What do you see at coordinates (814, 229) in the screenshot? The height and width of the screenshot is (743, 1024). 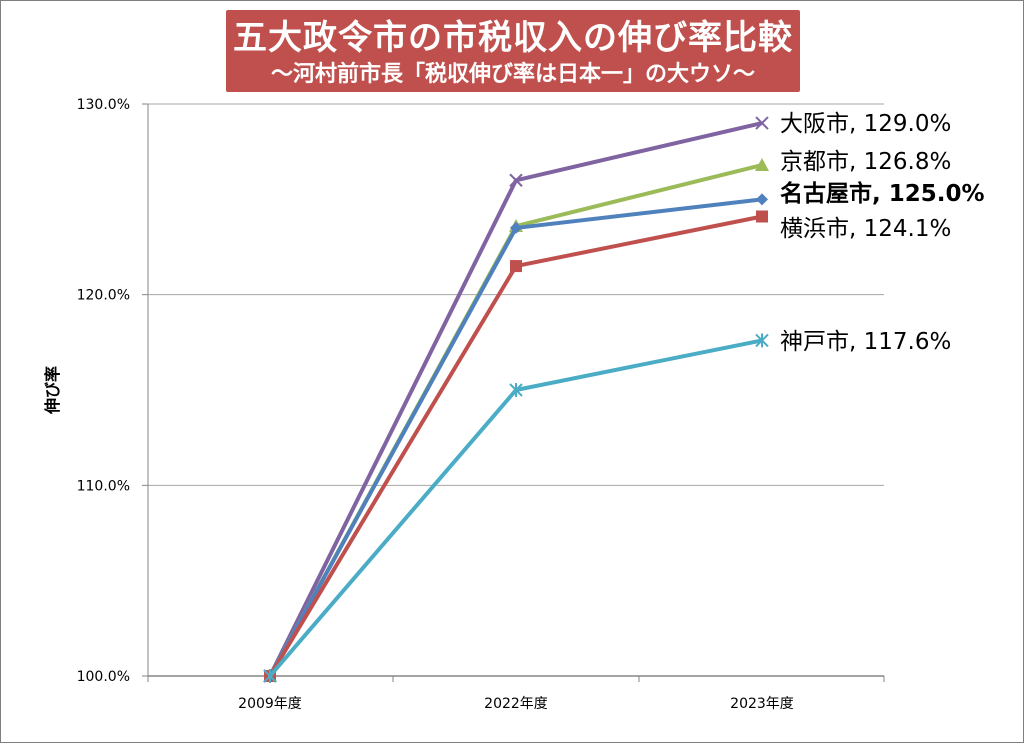 I see `series-name: 横浜市` at bounding box center [814, 229].